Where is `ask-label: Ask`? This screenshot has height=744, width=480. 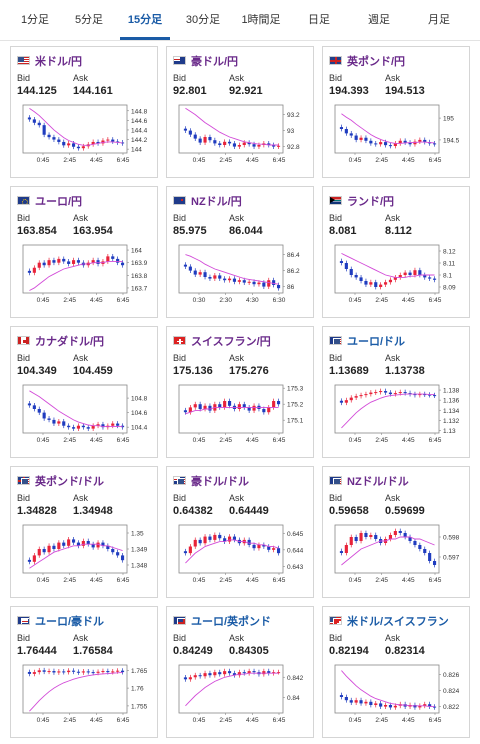
ask-label: Ask is located at coordinates (237, 78).